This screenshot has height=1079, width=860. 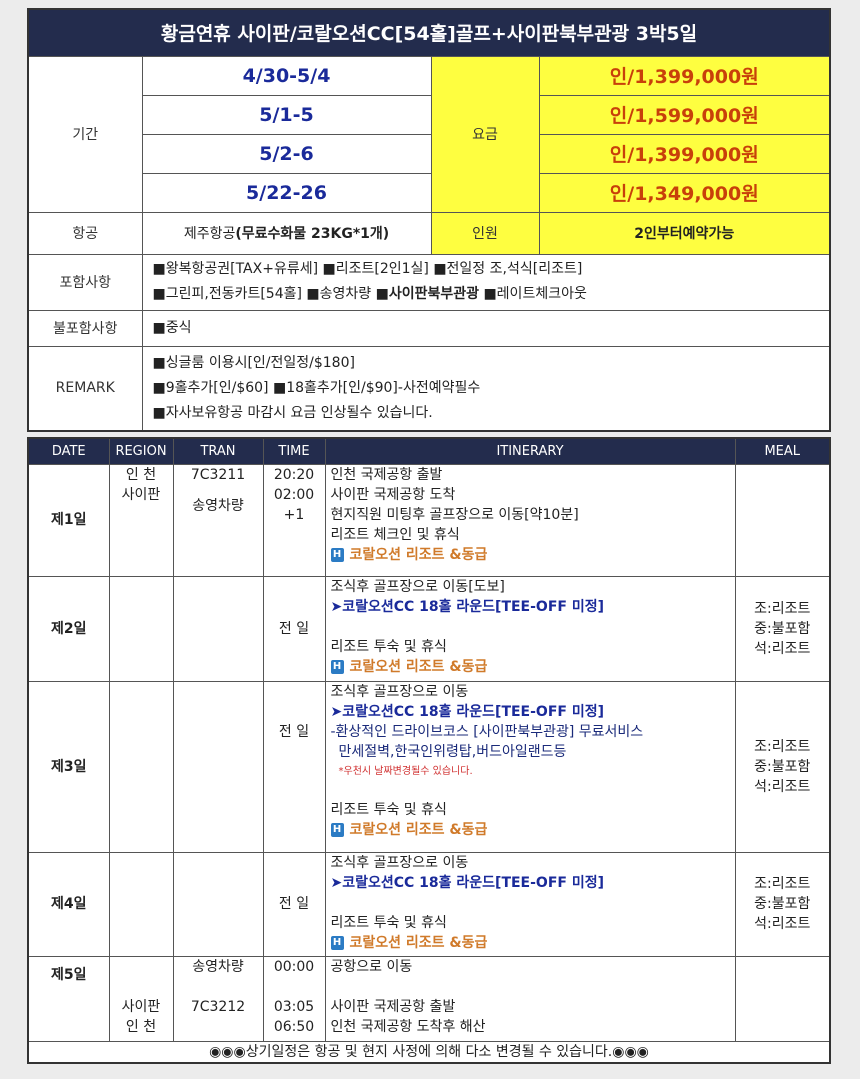 I want to click on fee-label: 요금, so click(x=485, y=134).